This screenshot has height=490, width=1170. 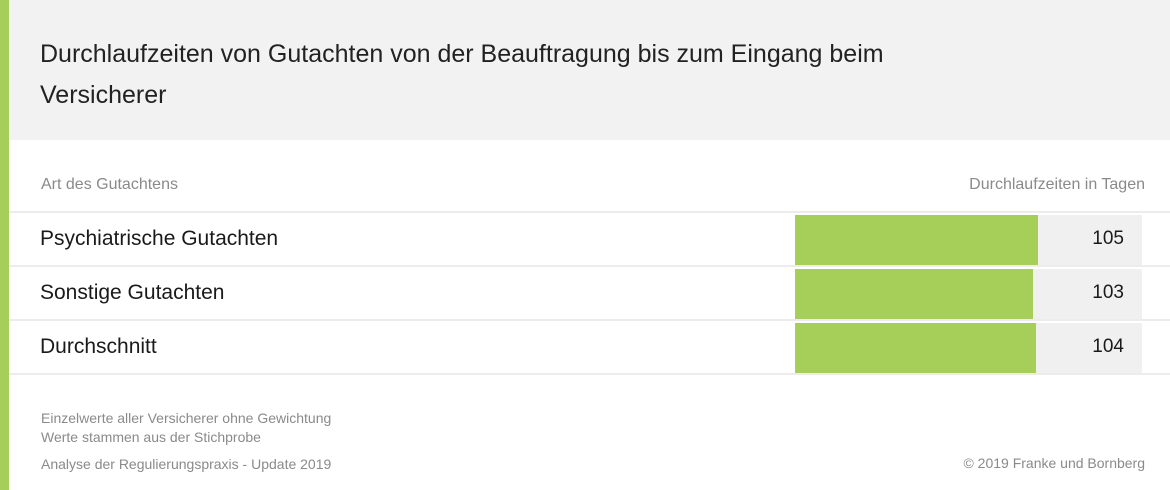 What do you see at coordinates (159, 238) in the screenshot?
I see `category-label: Psychiatrische Gutachten` at bounding box center [159, 238].